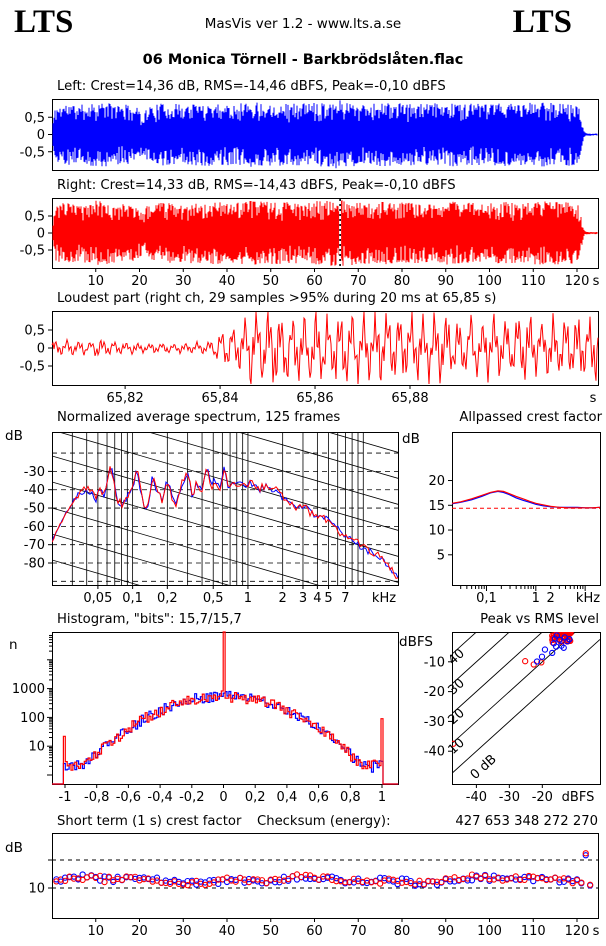  What do you see at coordinates (44, 22) in the screenshot?
I see `lts-logo-left: LTS` at bounding box center [44, 22].